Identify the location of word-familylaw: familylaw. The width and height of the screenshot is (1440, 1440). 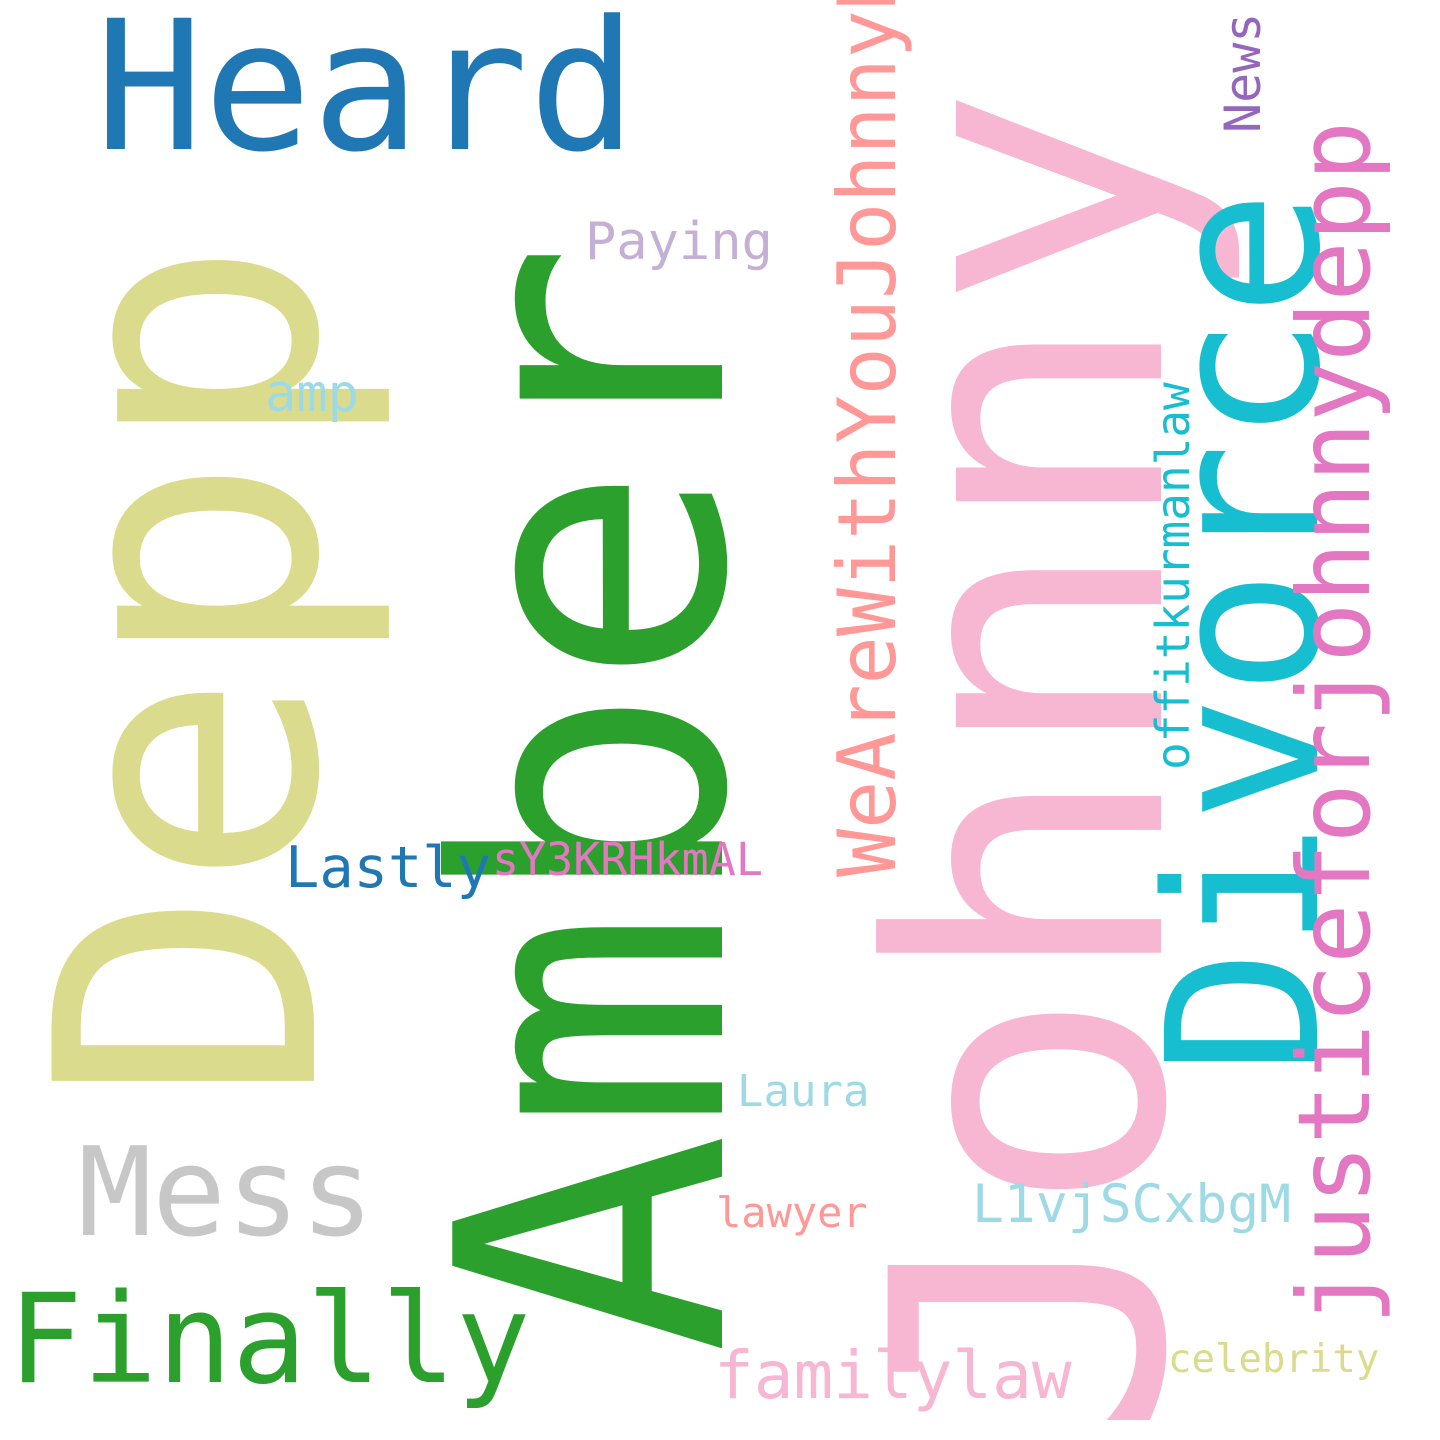
(893, 1375).